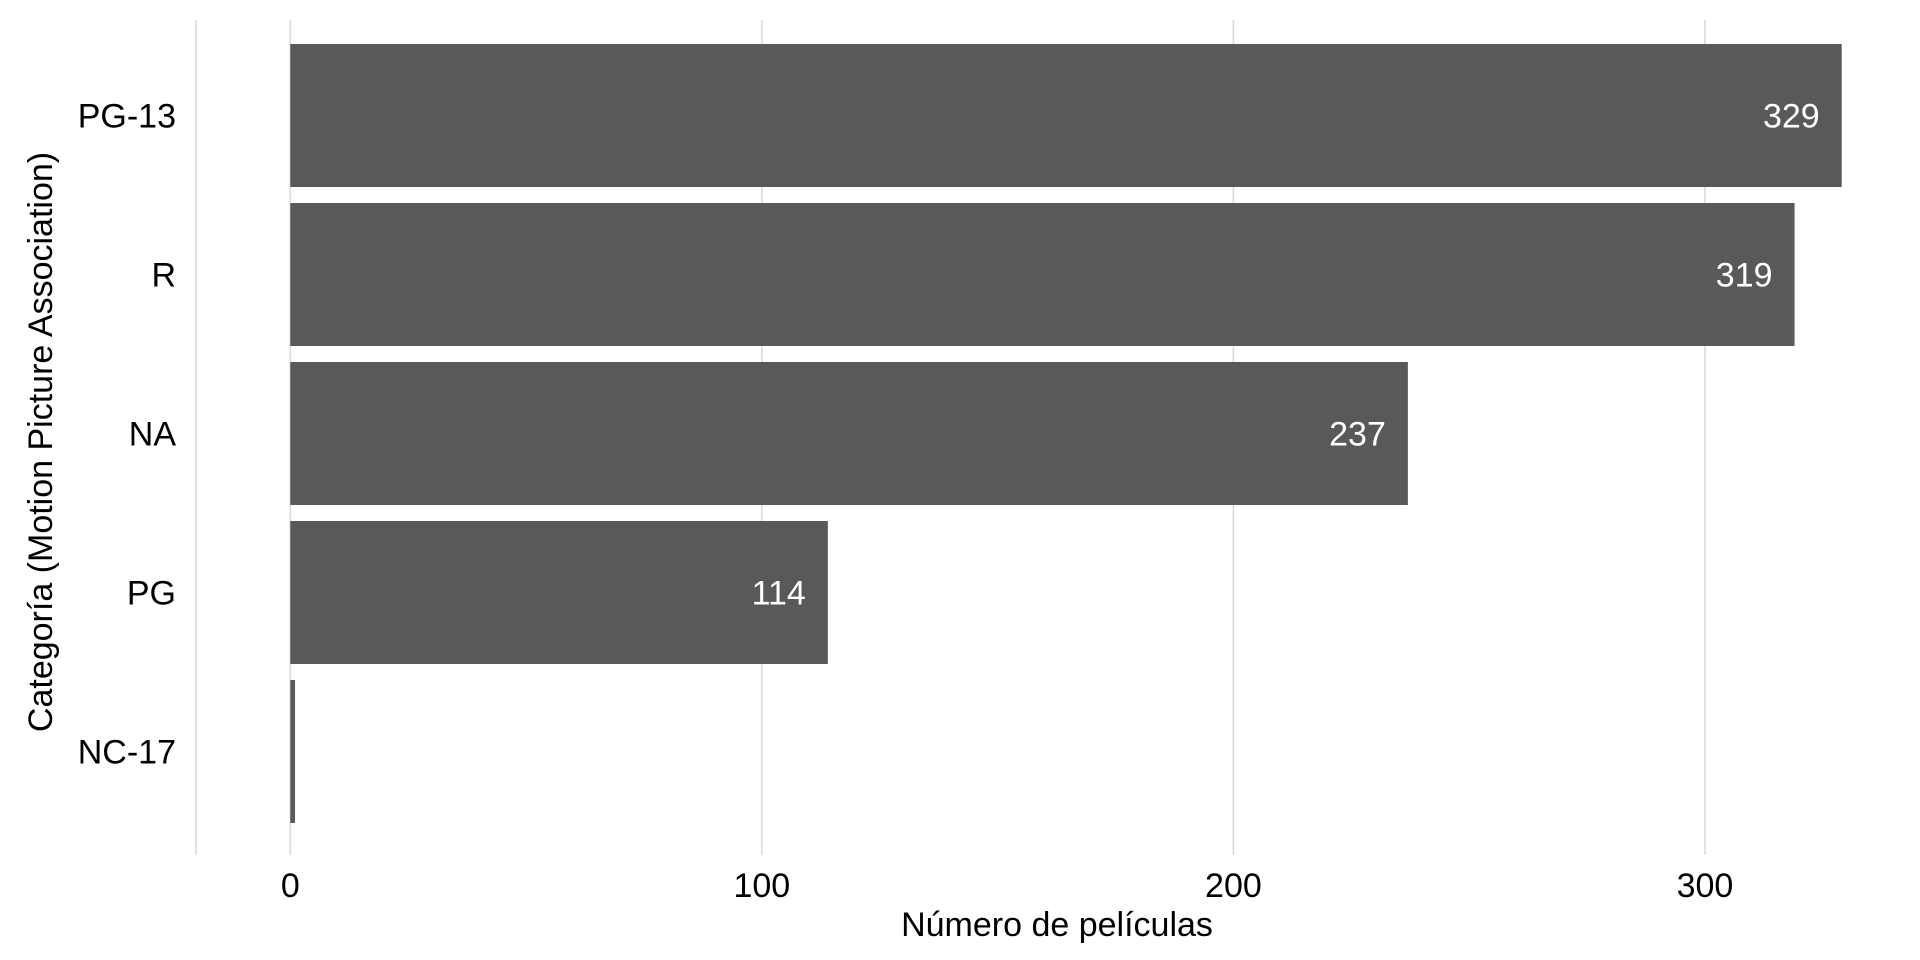  What do you see at coordinates (849, 433) in the screenshot?
I see `bar-na` at bounding box center [849, 433].